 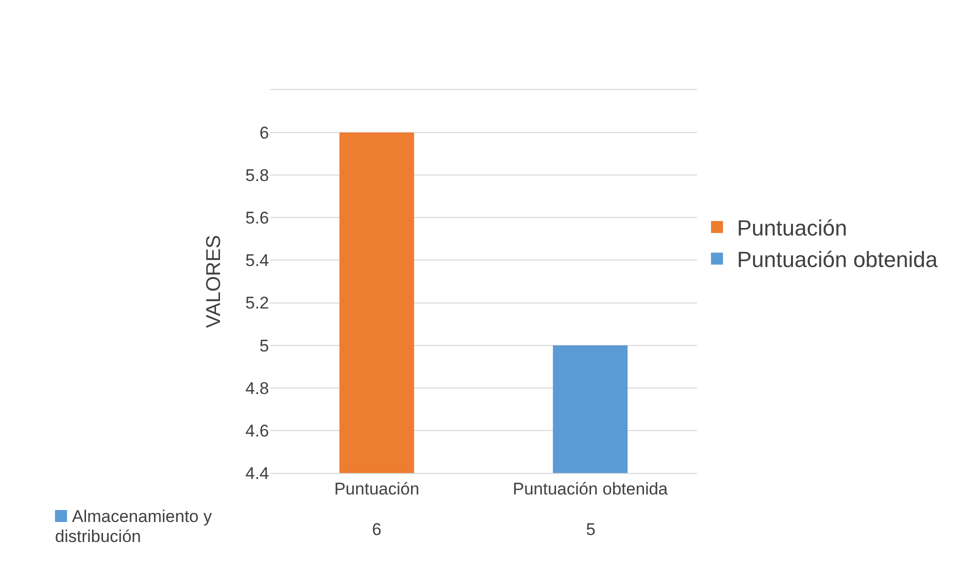 What do you see at coordinates (257, 176) in the screenshot?
I see `y-tick-label: 5.8` at bounding box center [257, 176].